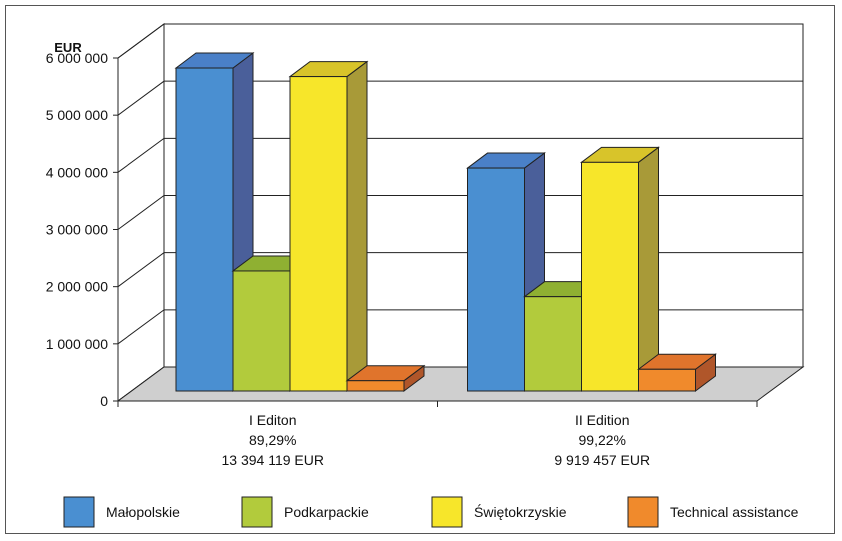 The height and width of the screenshot is (541, 842). Describe the element at coordinates (77, 172) in the screenshot. I see `y-tick-label: 4 000 000` at that location.